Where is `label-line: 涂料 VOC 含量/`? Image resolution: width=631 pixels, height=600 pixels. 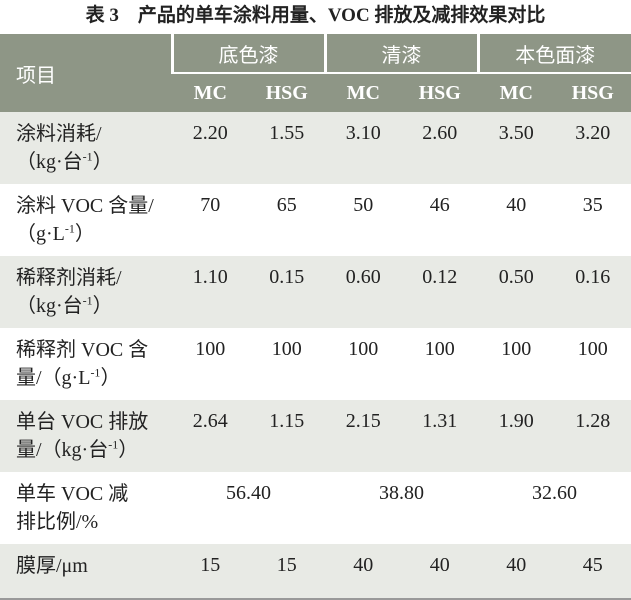 label-line: 涂料 VOC 含量/ is located at coordinates (94, 206).